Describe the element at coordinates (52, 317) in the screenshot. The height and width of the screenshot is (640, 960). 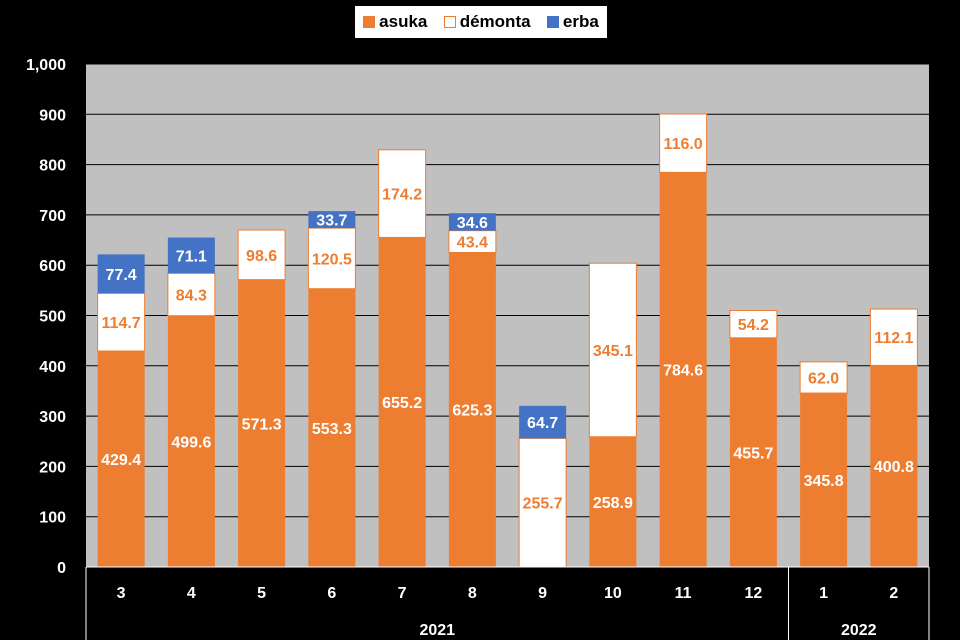
I see `y-tick-label: 500` at that location.